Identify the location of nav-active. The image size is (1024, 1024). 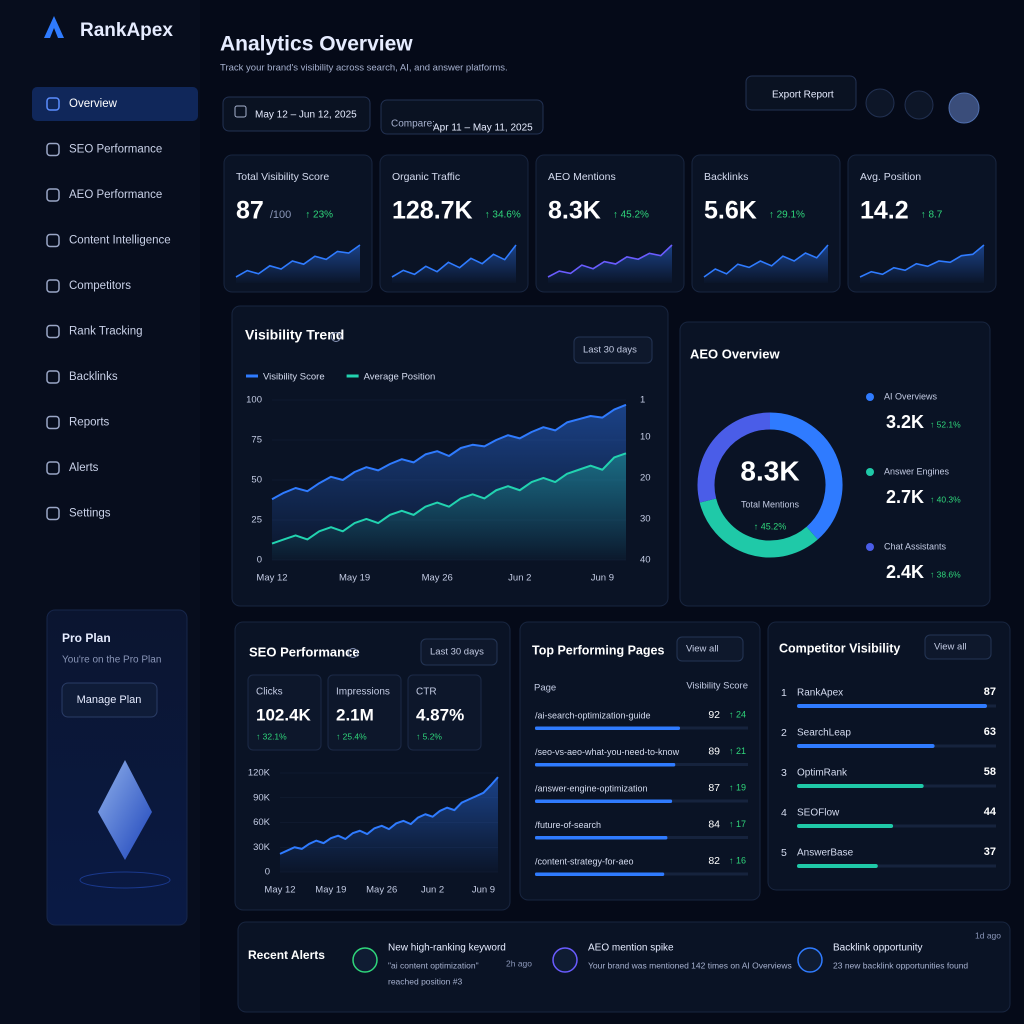
(115, 104).